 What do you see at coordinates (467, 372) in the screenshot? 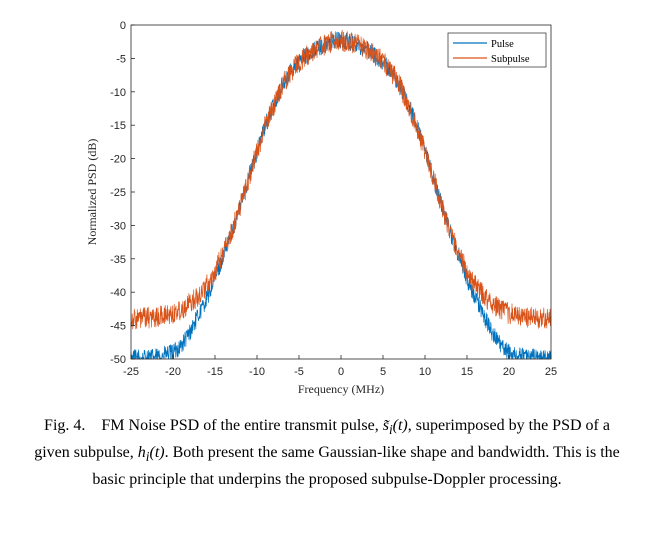
I see `x-tick-label: 15` at bounding box center [467, 372].